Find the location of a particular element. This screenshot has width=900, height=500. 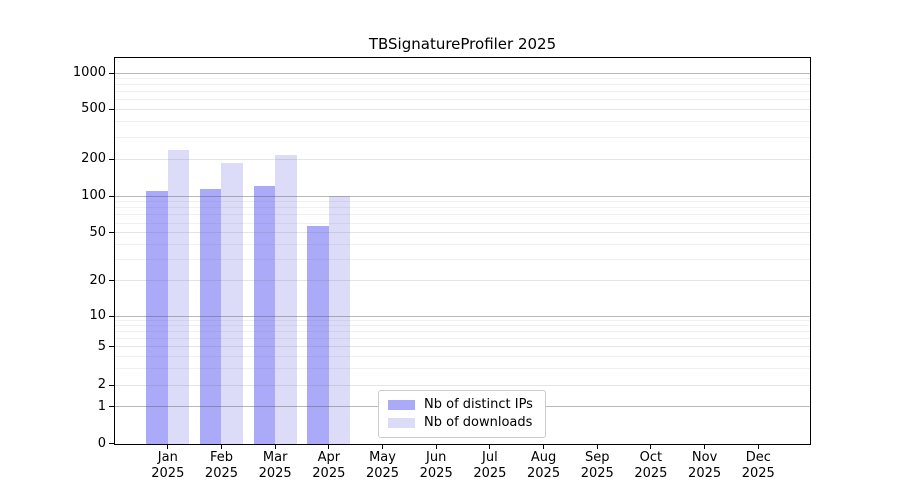

xtick-label-jul: Jul 2025 is located at coordinates (490, 465).